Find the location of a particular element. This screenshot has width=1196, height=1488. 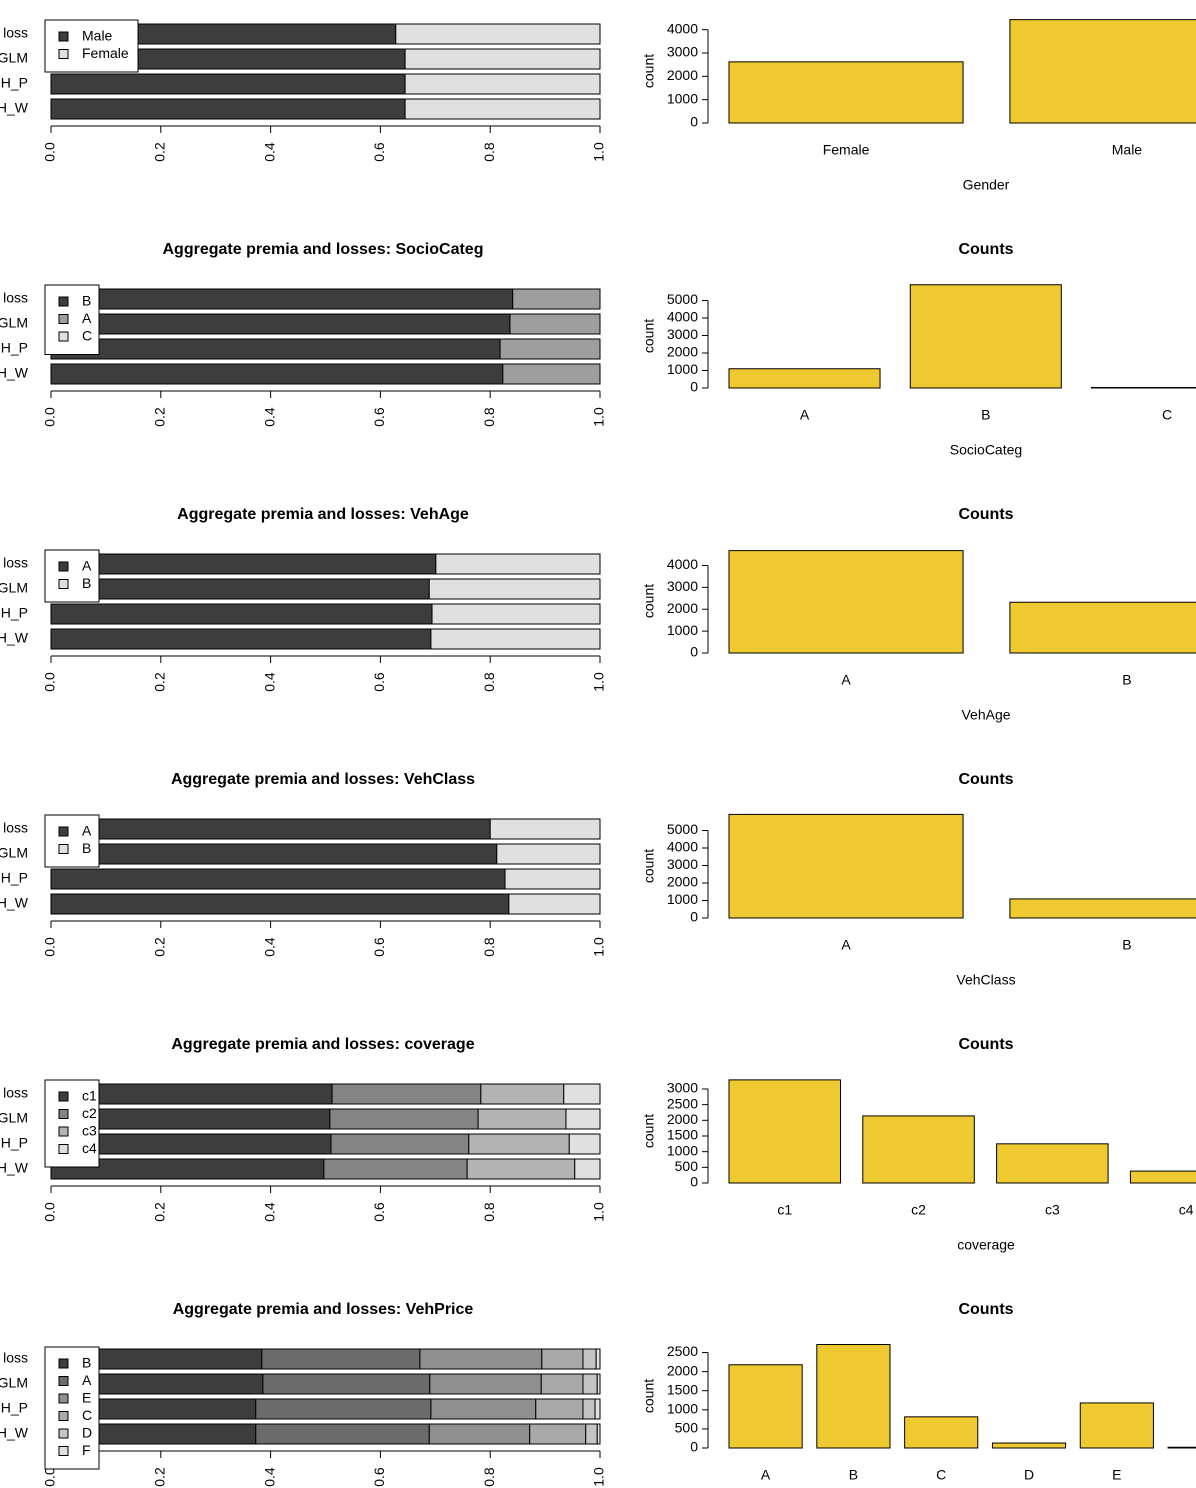

chart-title: Aggregate premia and losses: SocioCateg is located at coordinates (323, 249).